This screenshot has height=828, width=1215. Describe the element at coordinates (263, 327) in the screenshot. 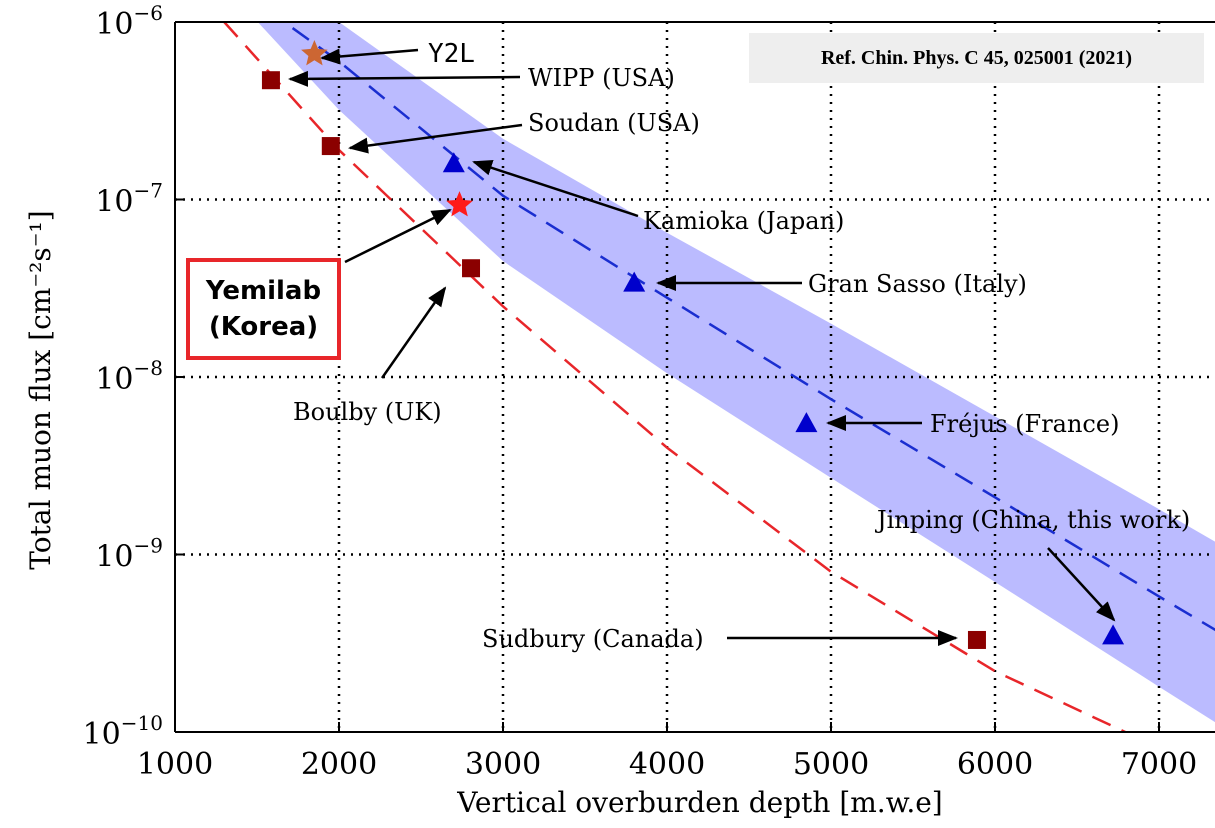

I see `yemilab-country: (Korea)` at that location.